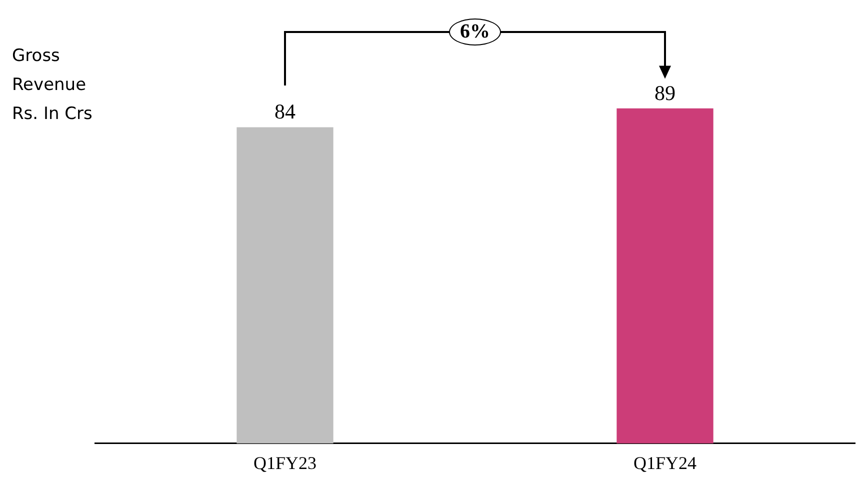 This screenshot has height=495, width=861. Describe the element at coordinates (285, 462) in the screenshot. I see `x-tick-label: Q1FY23` at that location.